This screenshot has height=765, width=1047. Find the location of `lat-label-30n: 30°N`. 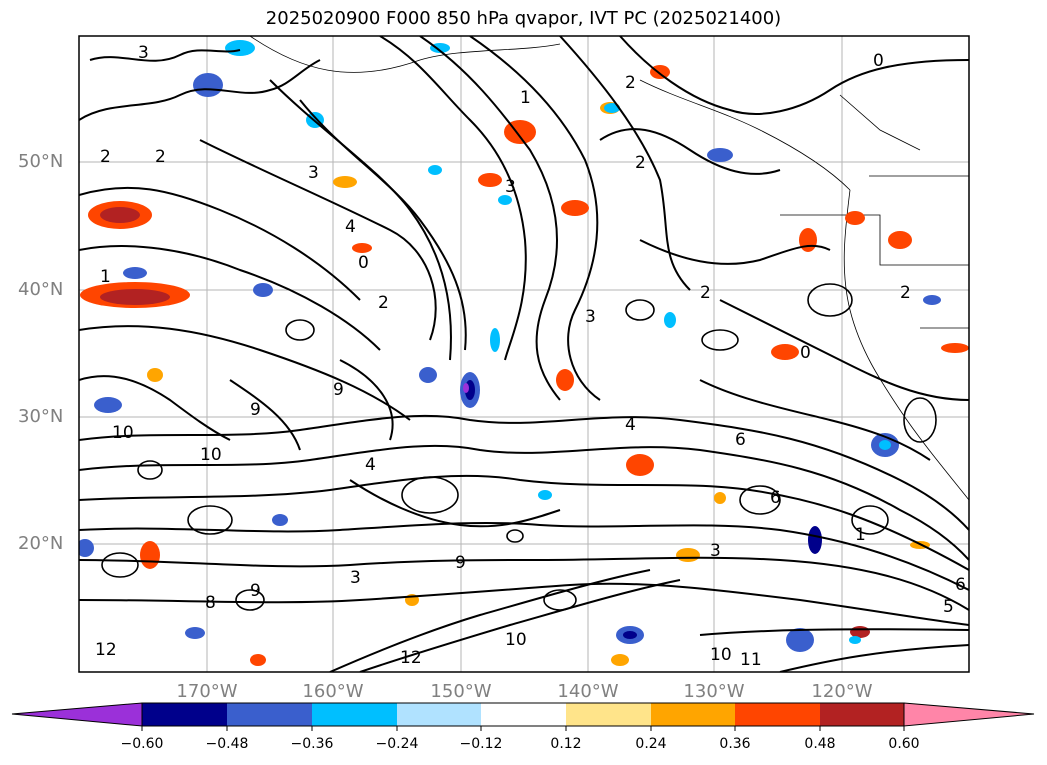

lat-label-30n: 30°N is located at coordinates (41, 416).